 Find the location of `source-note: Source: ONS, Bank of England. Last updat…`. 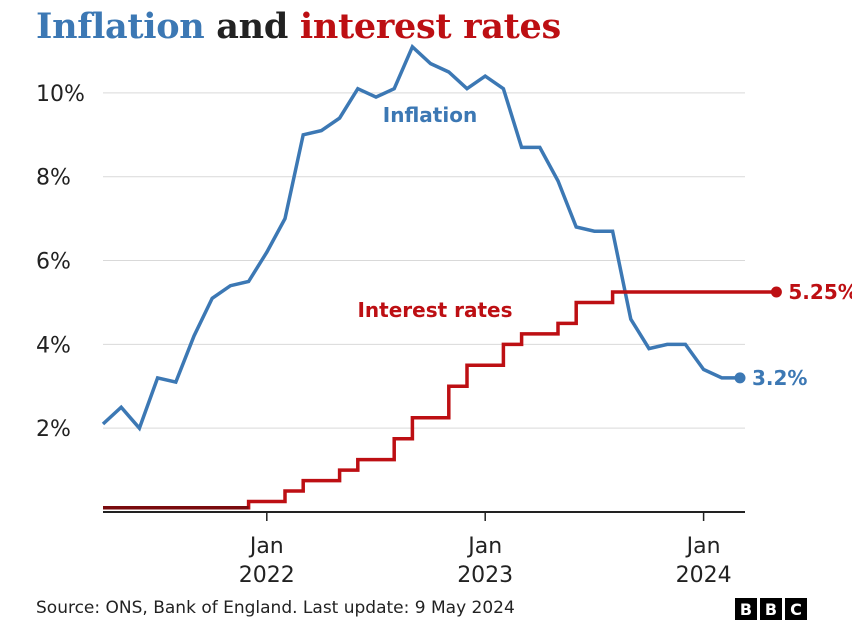

source-note: Source: ONS, Bank of England. Last updat… is located at coordinates (275, 608).